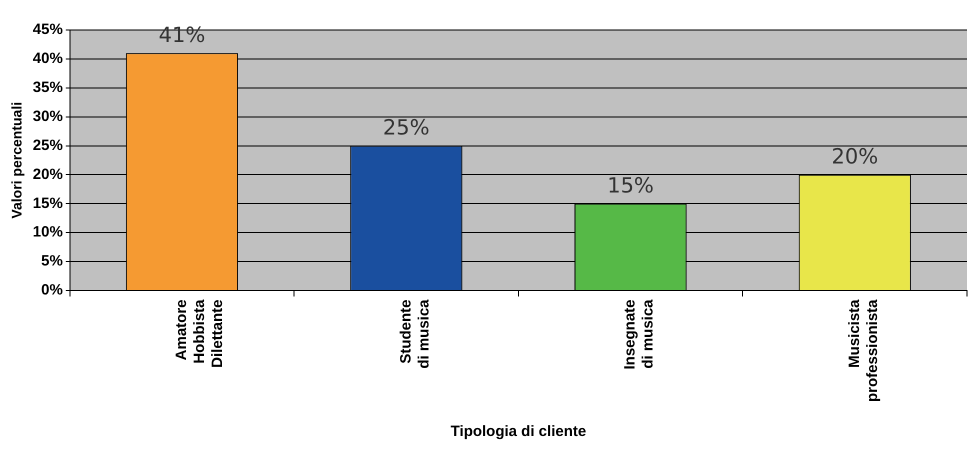  Describe the element at coordinates (47, 203) in the screenshot. I see `y-tick-label: 15%` at that location.